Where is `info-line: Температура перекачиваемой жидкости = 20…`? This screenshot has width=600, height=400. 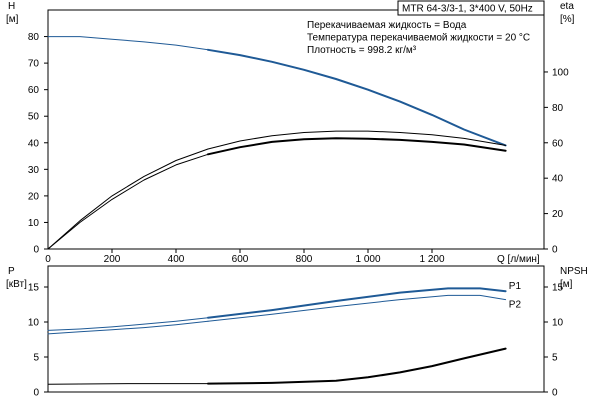
info-line: Температура перекачиваемой жидкости = 20… is located at coordinates (418, 38).